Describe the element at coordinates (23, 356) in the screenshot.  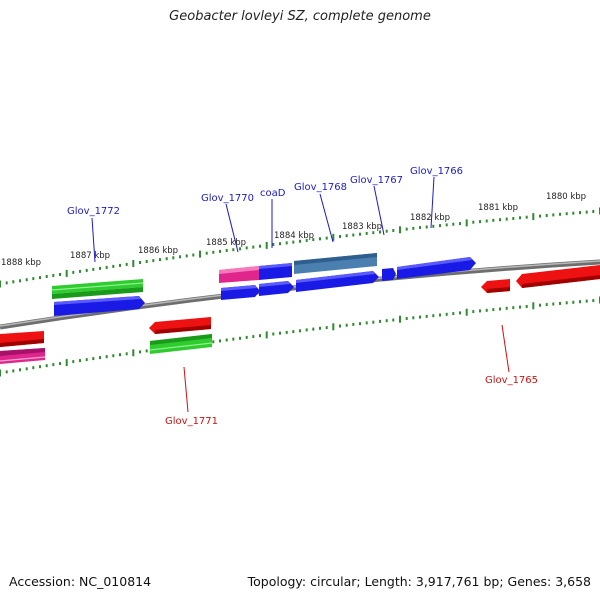
I see `gene-reverse-magenta-left` at that location.